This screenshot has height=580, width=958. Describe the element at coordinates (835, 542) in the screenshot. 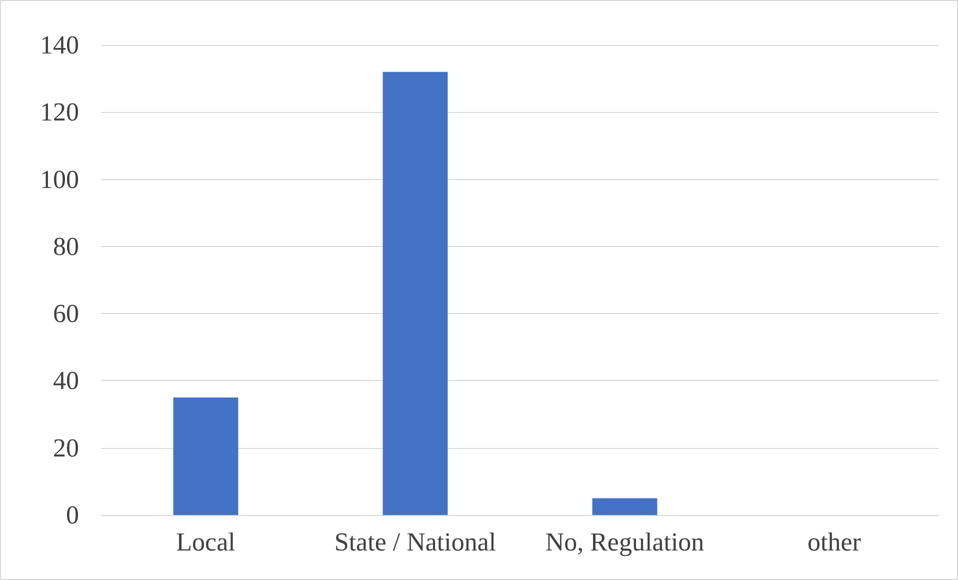

I see `x-tick-label: other` at that location.